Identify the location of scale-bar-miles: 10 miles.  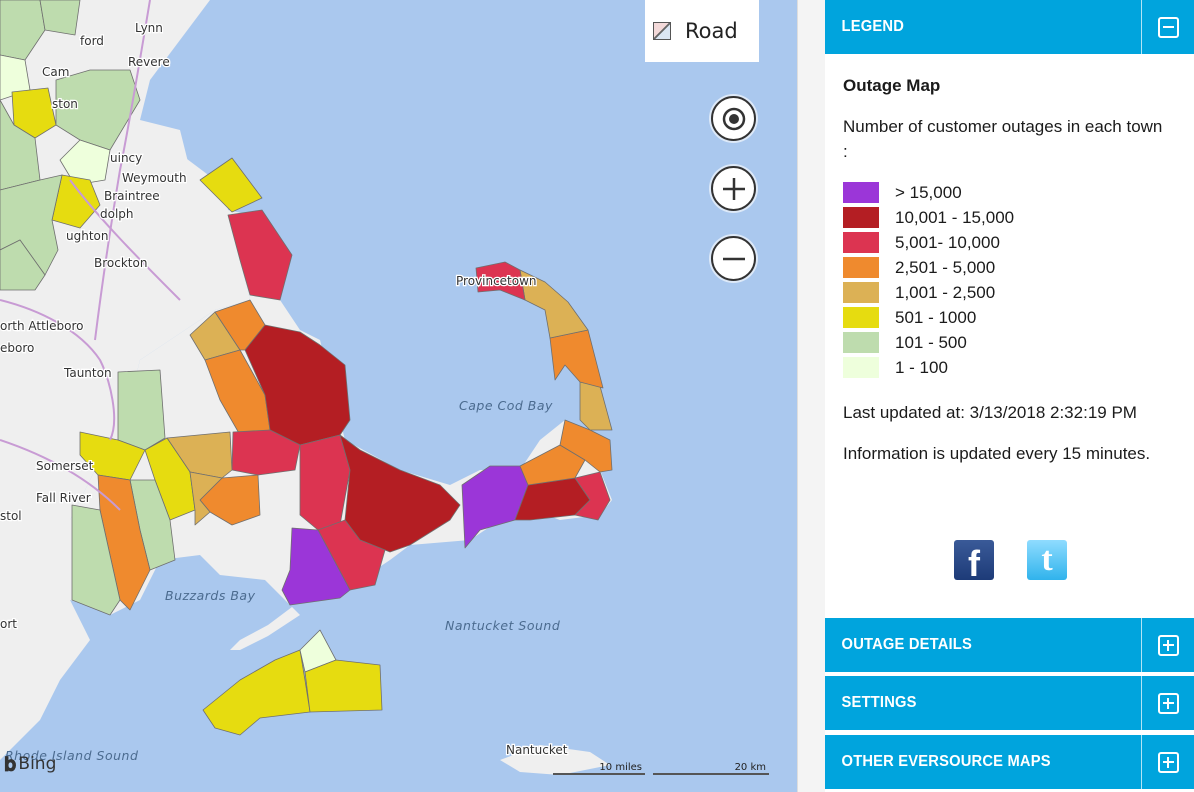
(599, 768).